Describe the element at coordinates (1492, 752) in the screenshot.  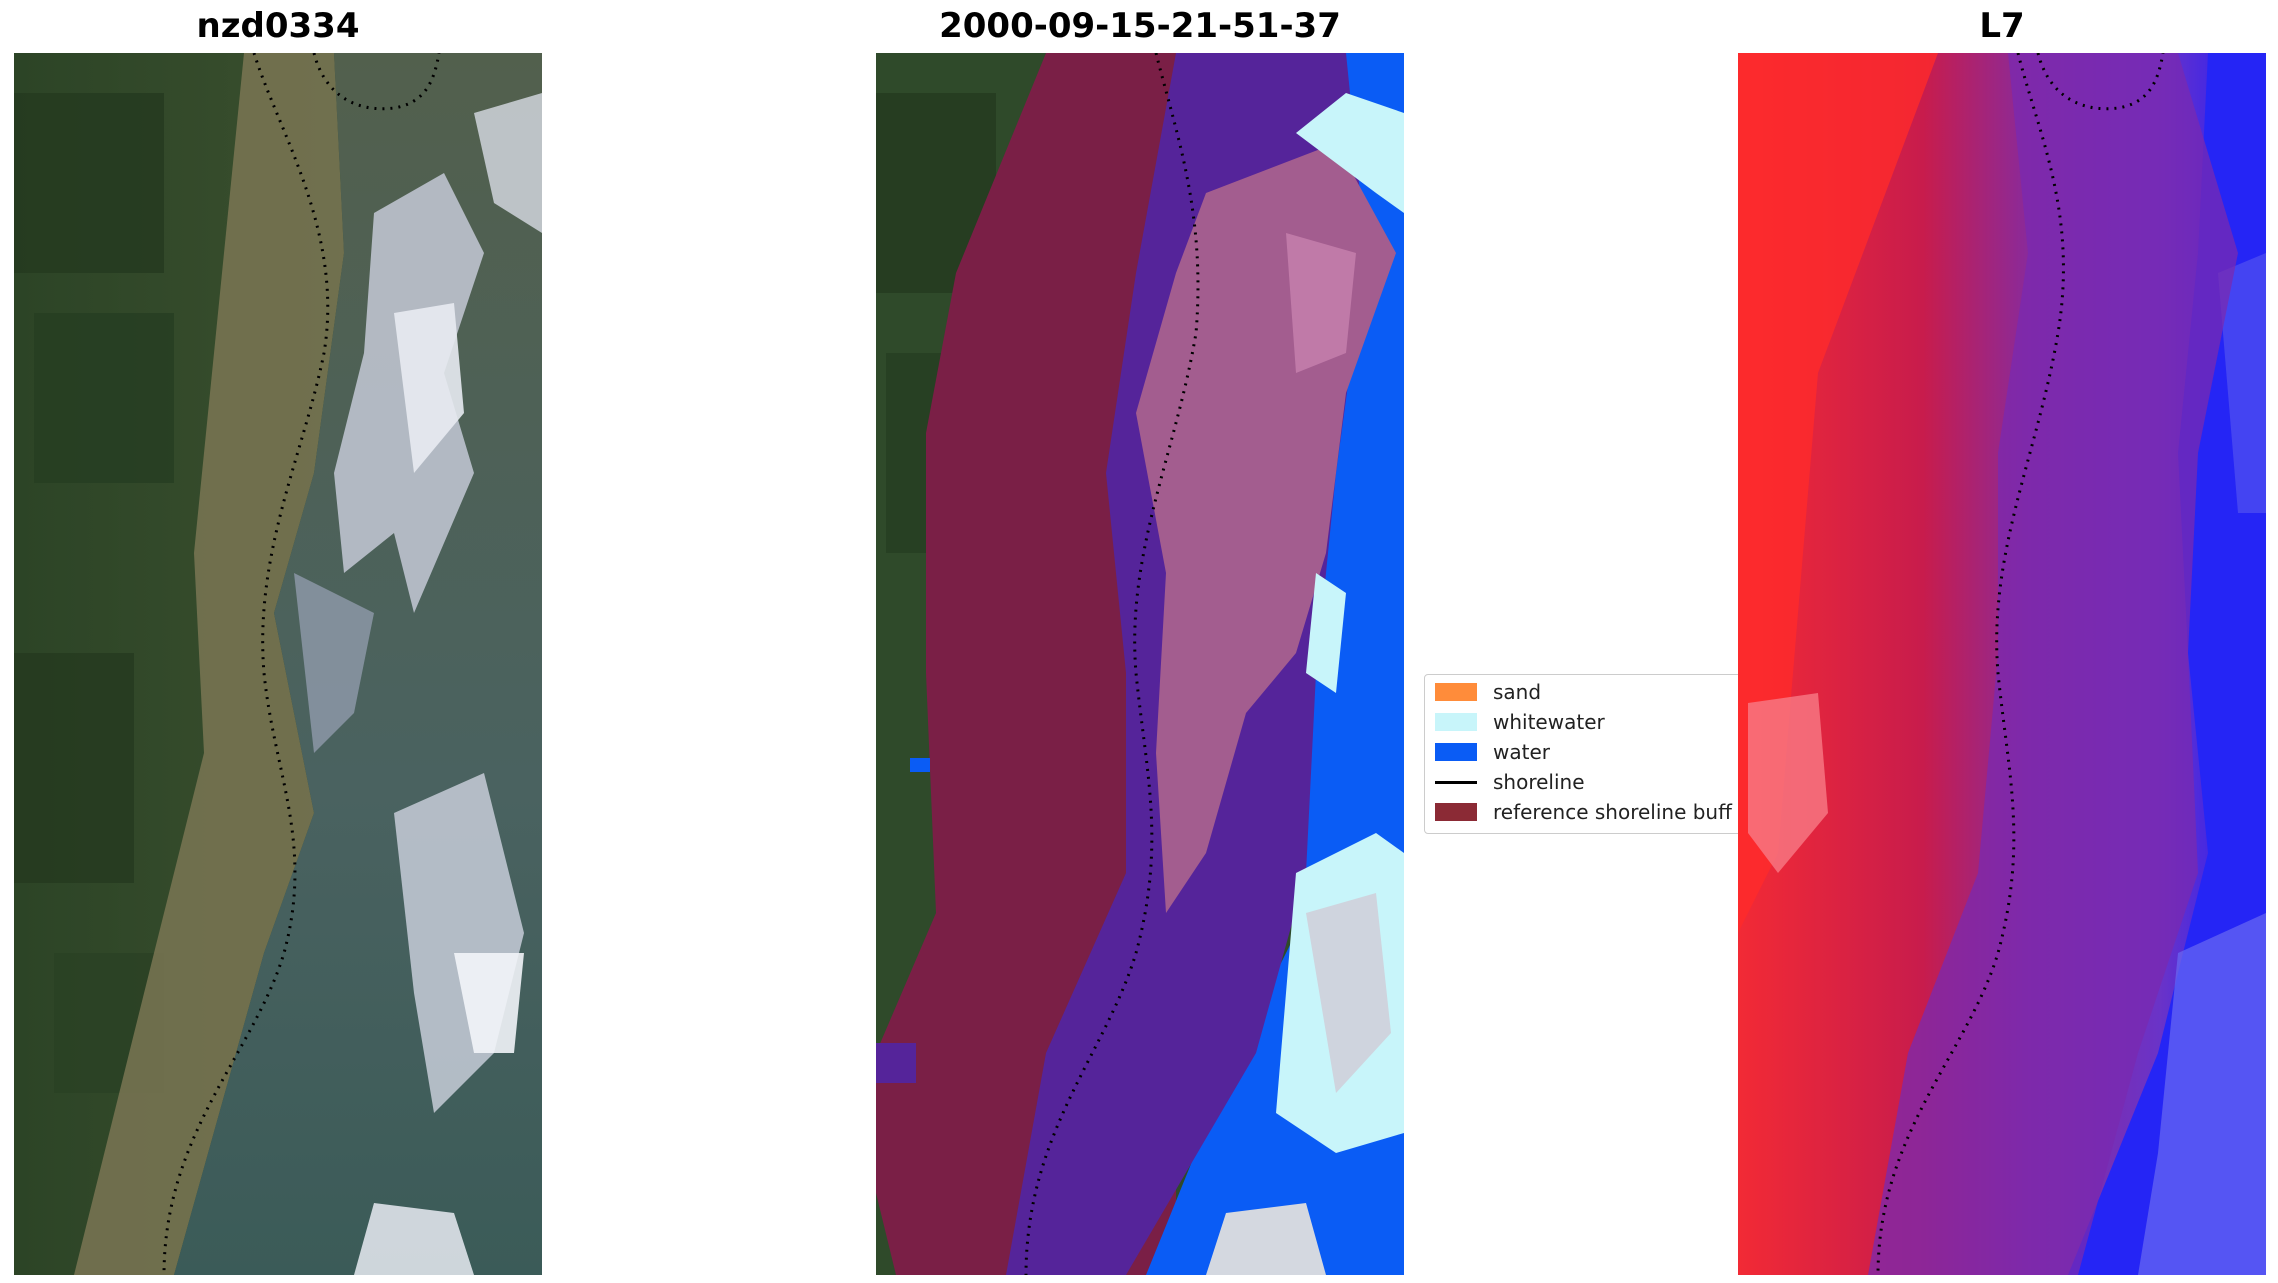
I see `legend-item-water: water` at that location.